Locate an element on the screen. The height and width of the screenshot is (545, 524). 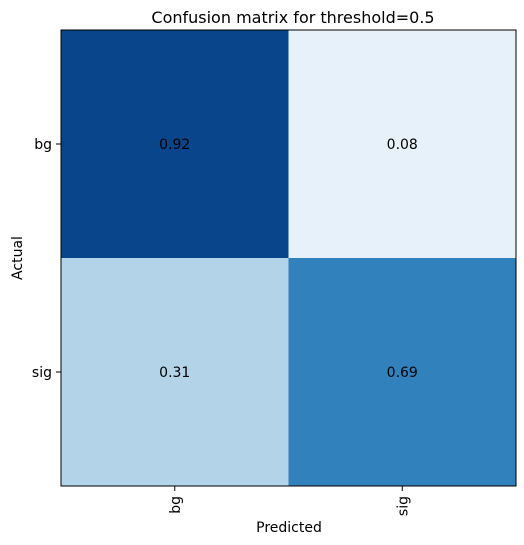
heatmap-value-label: 0.31 is located at coordinates (174, 373).